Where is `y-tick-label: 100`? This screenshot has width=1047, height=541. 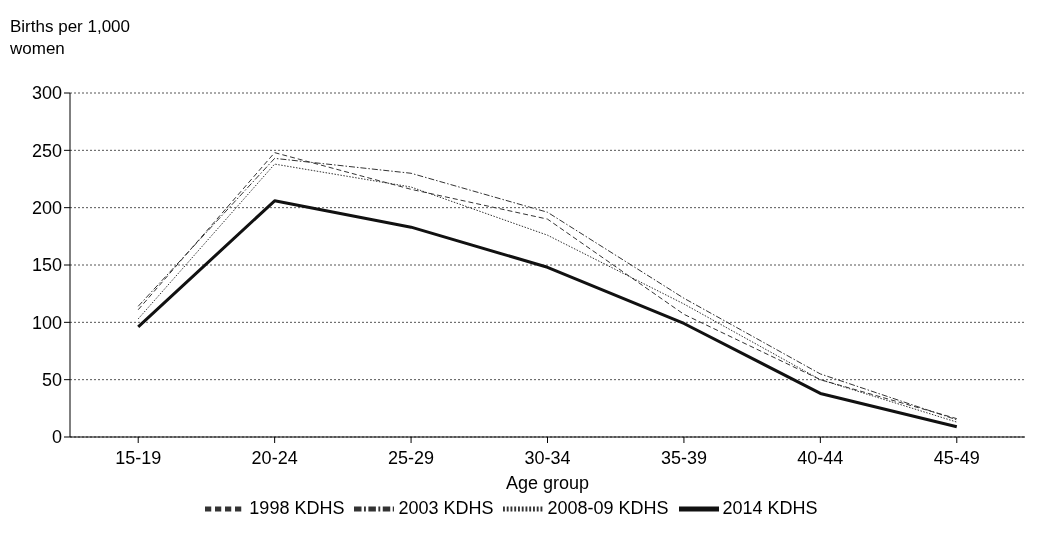
y-tick-label: 100 is located at coordinates (46, 322).